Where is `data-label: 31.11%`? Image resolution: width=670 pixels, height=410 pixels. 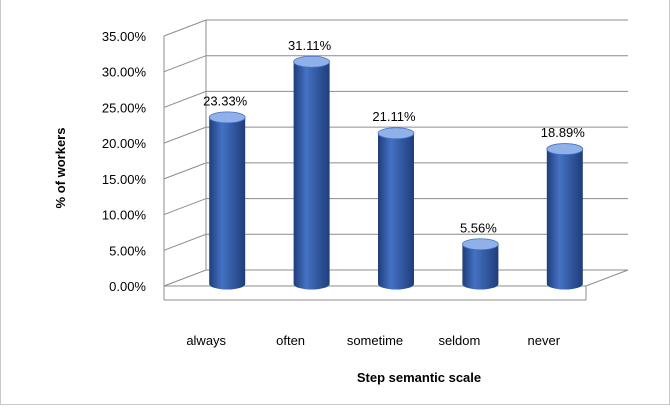
data-label: 31.11% is located at coordinates (310, 45).